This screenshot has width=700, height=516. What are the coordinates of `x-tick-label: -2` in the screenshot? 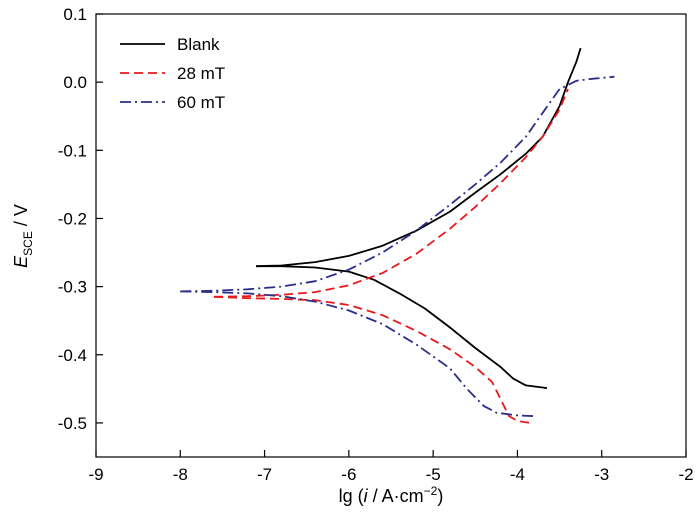 It's located at (685, 474).